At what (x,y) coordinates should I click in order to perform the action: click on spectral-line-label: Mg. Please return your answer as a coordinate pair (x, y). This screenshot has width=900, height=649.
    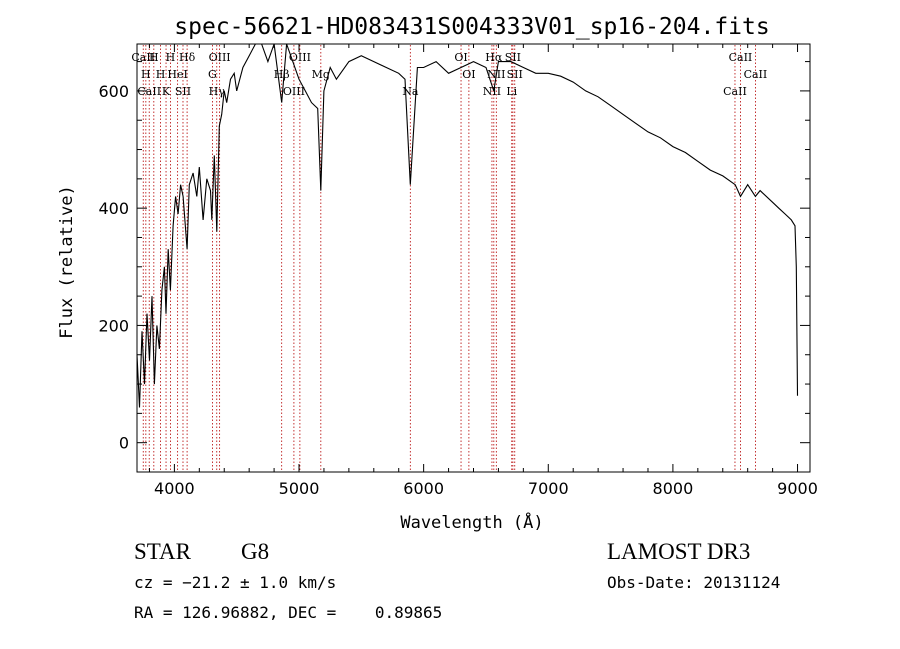
    Looking at the image, I should click on (321, 74).